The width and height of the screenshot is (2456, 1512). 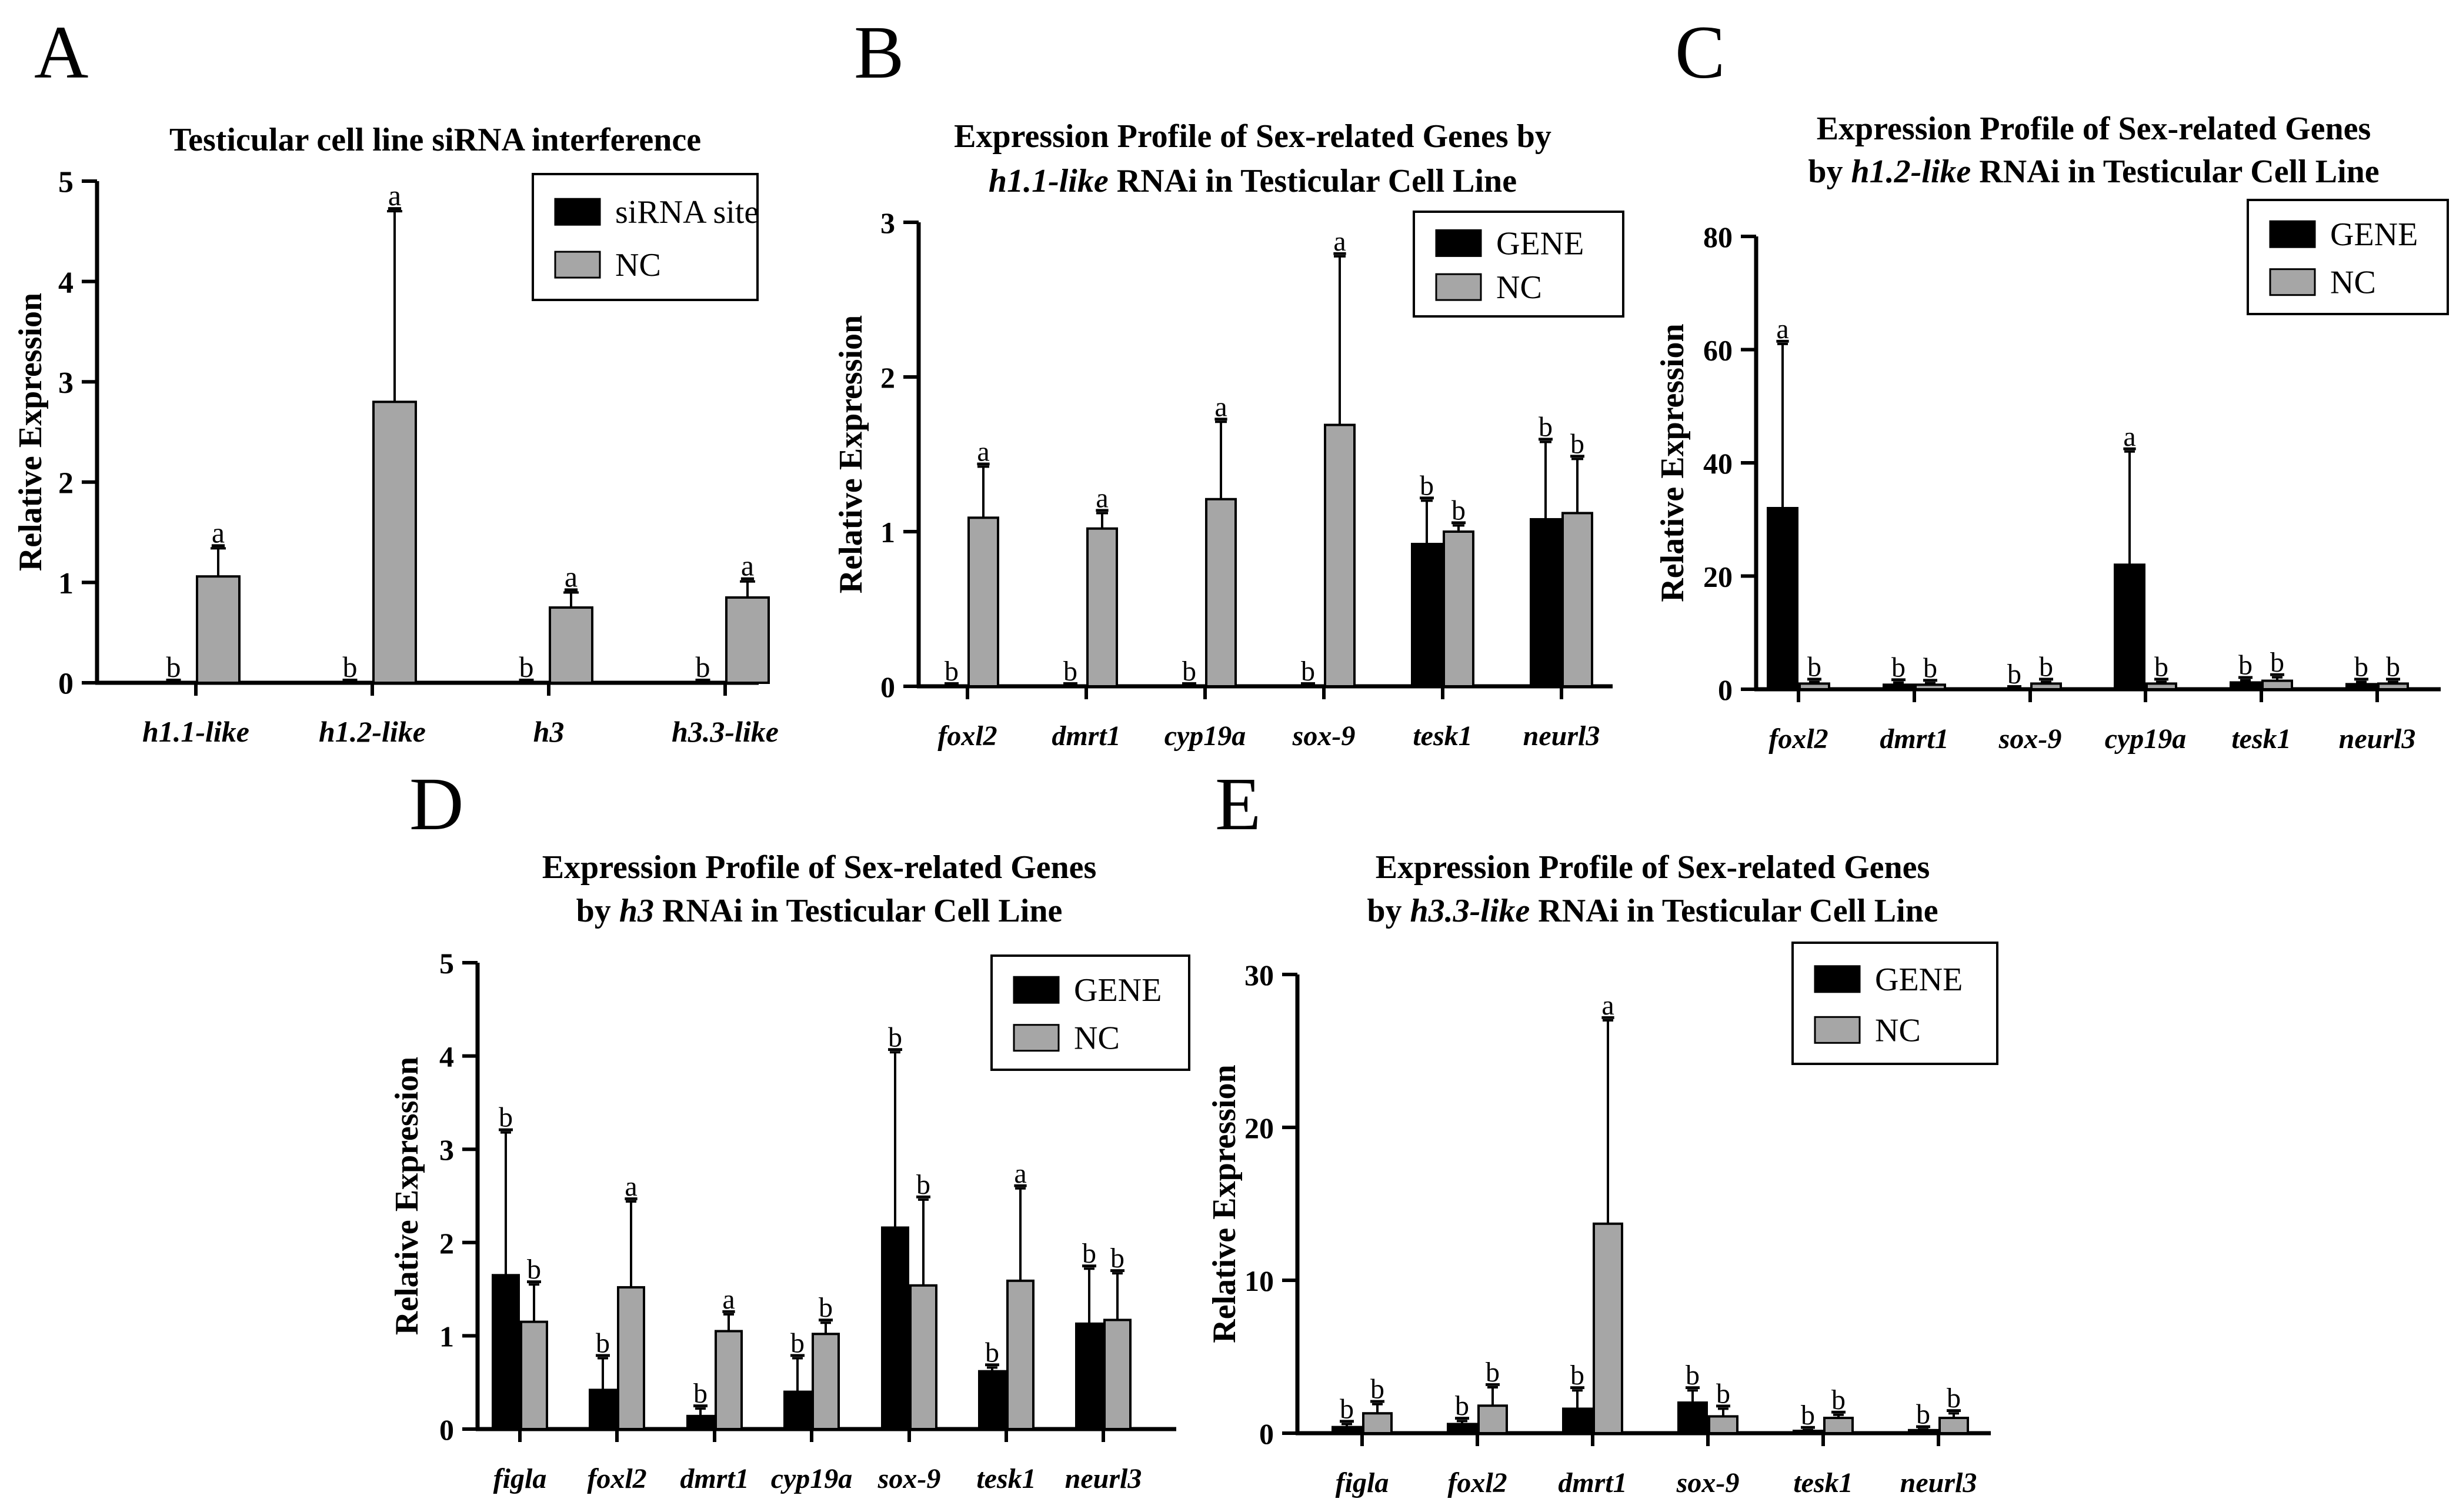 What do you see at coordinates (1911, 171) in the screenshot?
I see `chart-title-span: h1.2-like` at bounding box center [1911, 171].